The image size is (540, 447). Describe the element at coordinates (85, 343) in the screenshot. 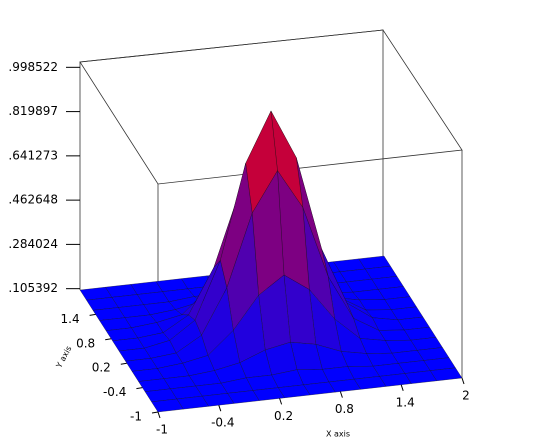

I see `y-tick-label: 0.8` at that location.